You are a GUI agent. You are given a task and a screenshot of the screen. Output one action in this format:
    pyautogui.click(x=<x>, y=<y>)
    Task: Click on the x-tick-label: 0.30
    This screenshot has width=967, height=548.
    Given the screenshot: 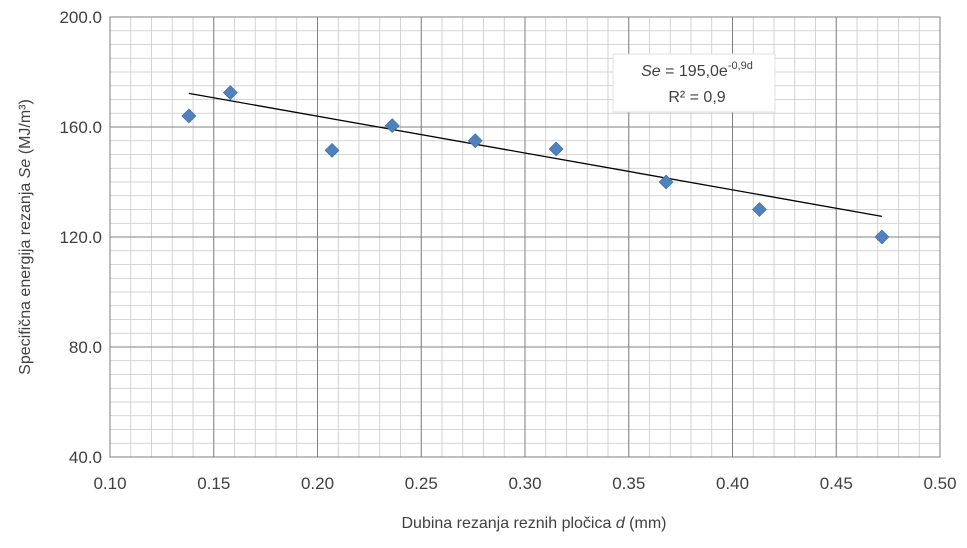 What is the action you would take?
    pyautogui.click(x=524, y=483)
    